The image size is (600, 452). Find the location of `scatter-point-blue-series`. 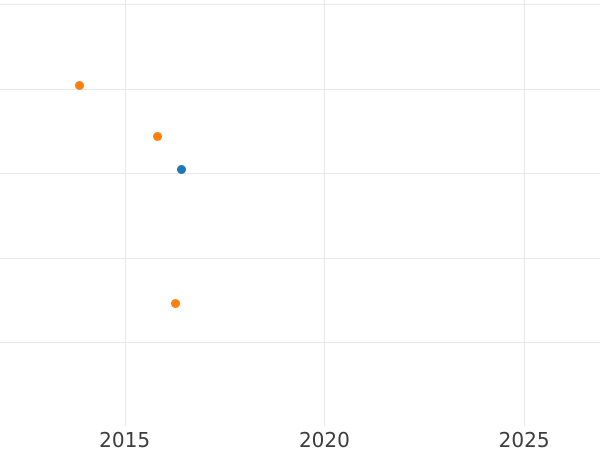

scatter-point-blue-series is located at coordinates (182, 170).